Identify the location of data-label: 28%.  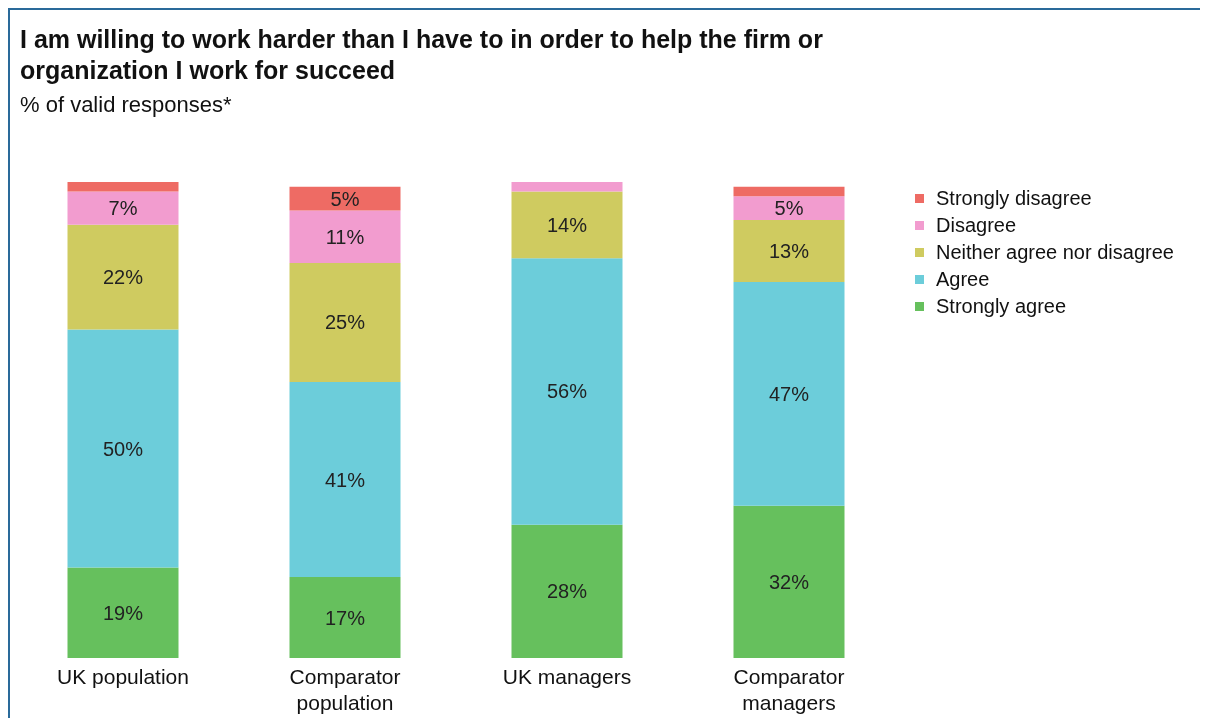
(567, 591).